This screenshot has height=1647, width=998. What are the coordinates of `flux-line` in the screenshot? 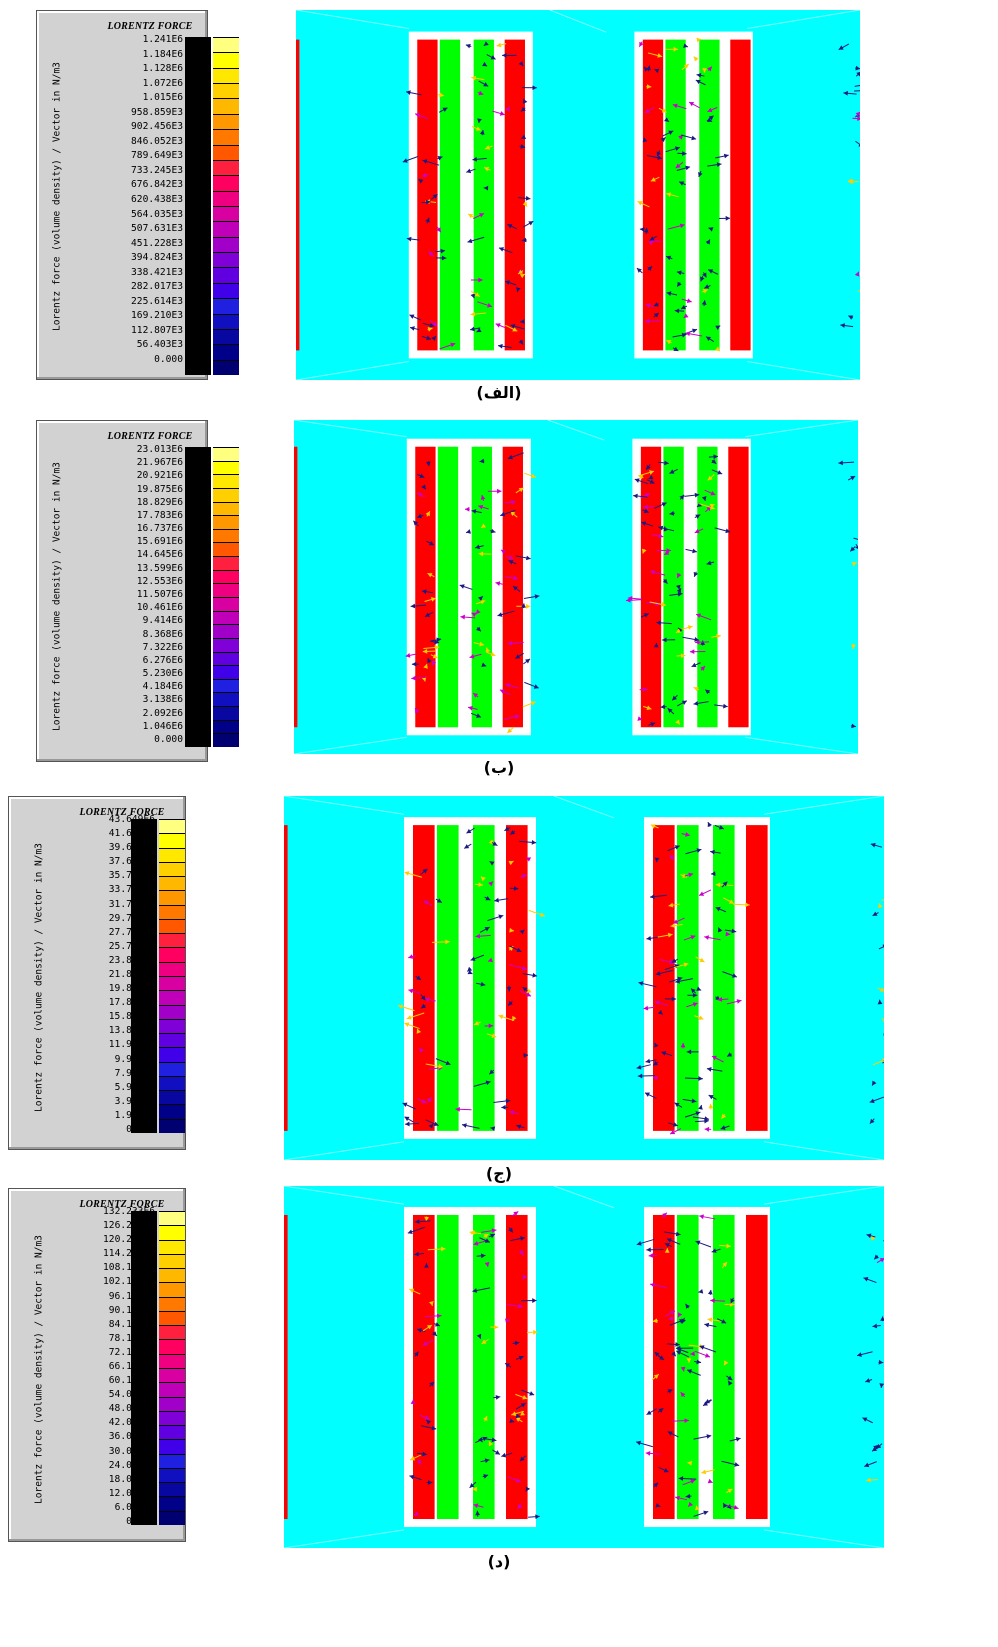 It's located at (823, 1538).